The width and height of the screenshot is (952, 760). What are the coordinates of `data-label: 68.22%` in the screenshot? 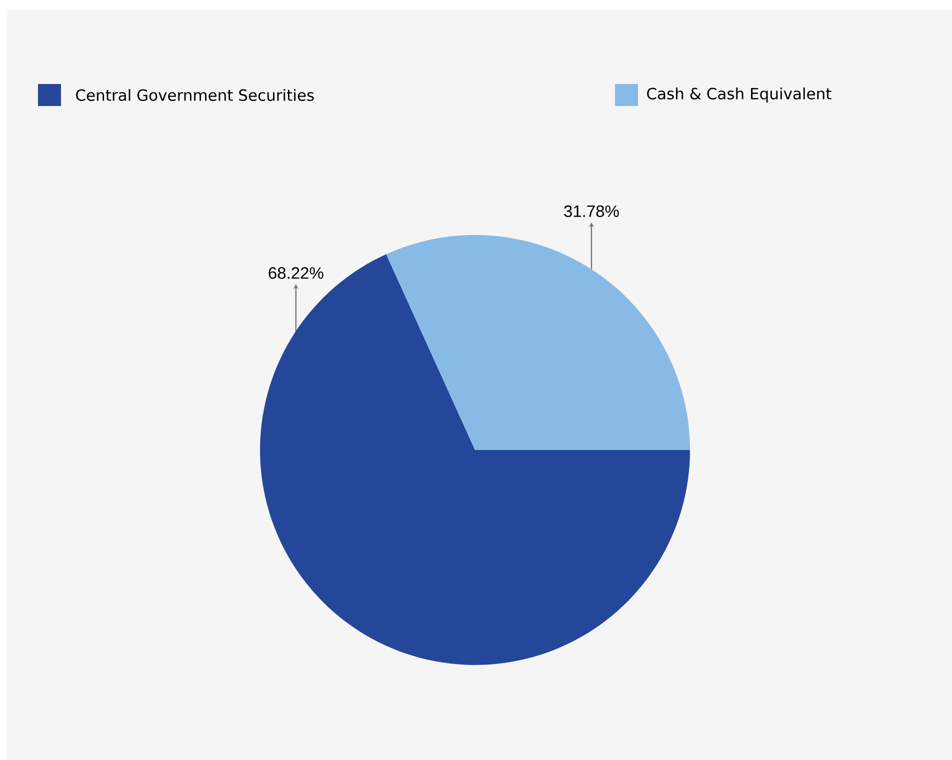 It's located at (296, 273).